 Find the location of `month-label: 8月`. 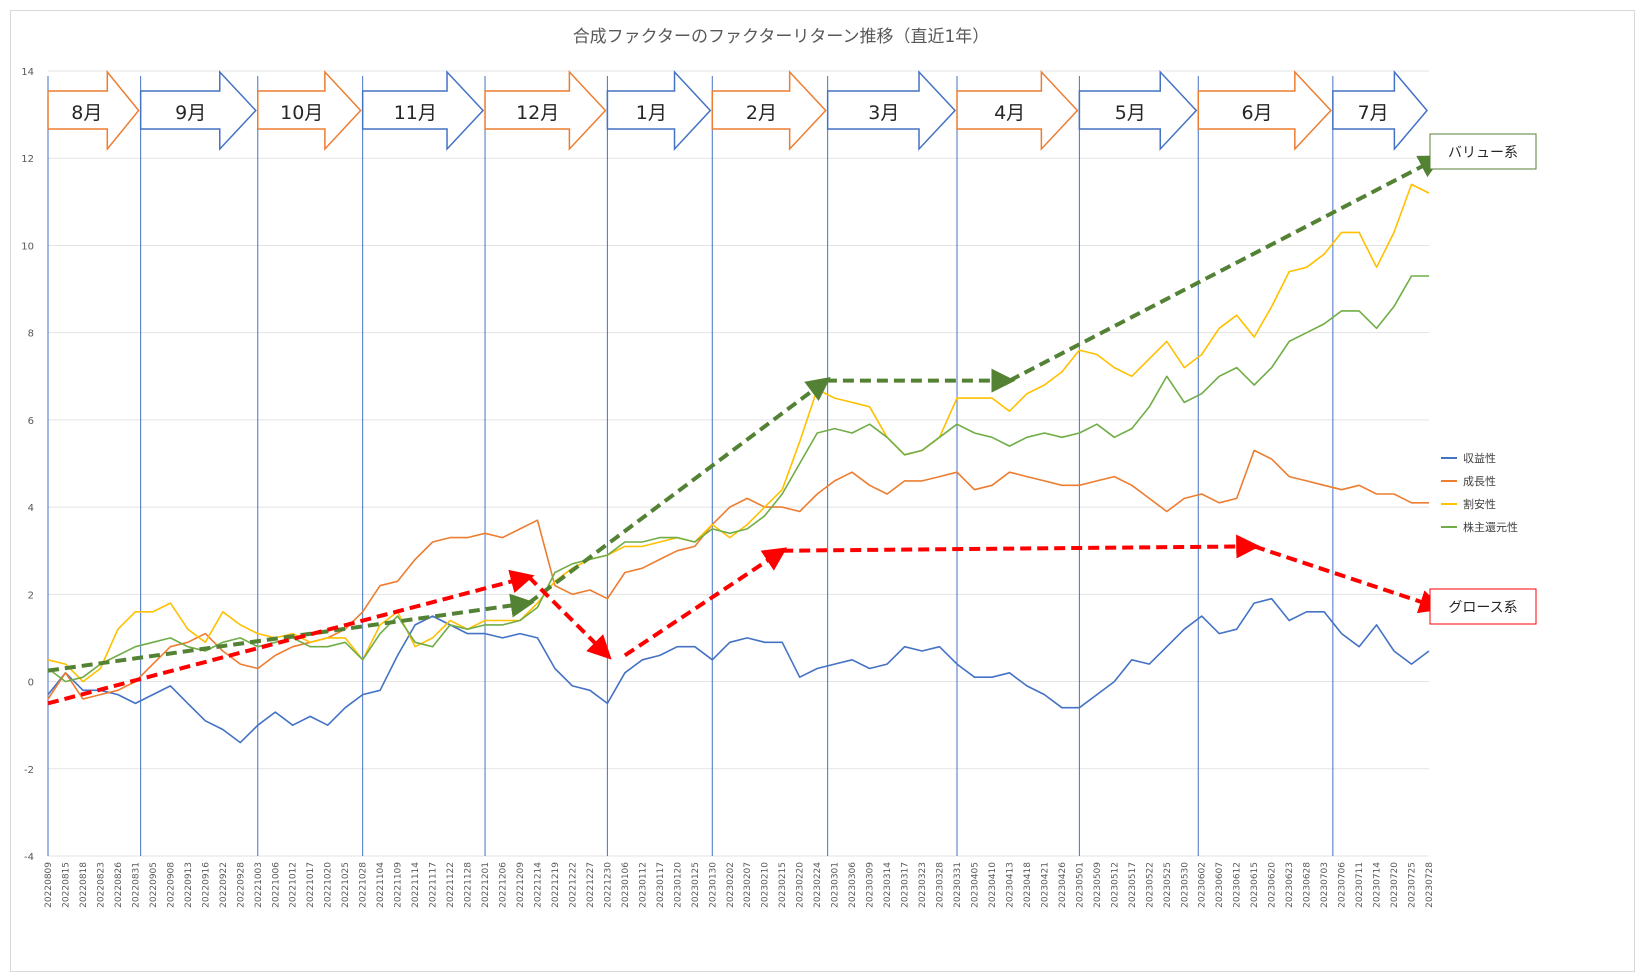

month-label: 8月 is located at coordinates (86, 113).